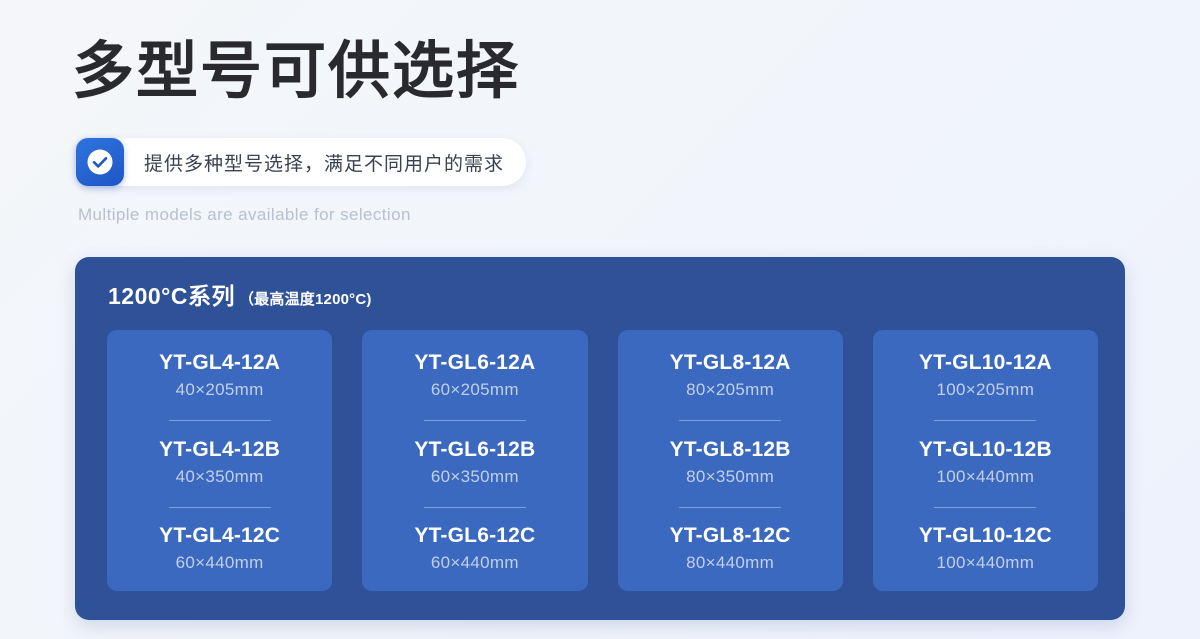 The height and width of the screenshot is (639, 1200). Describe the element at coordinates (474, 463) in the screenshot. I see `model-entry: YT-GL6-12B 60×350mm` at that location.